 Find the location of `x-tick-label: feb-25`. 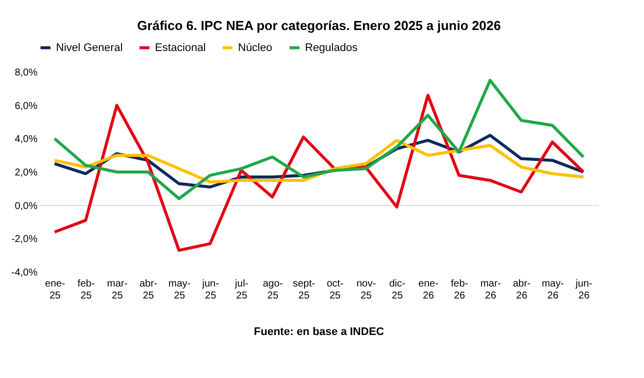

x-tick-label: feb-25 is located at coordinates (86, 290).